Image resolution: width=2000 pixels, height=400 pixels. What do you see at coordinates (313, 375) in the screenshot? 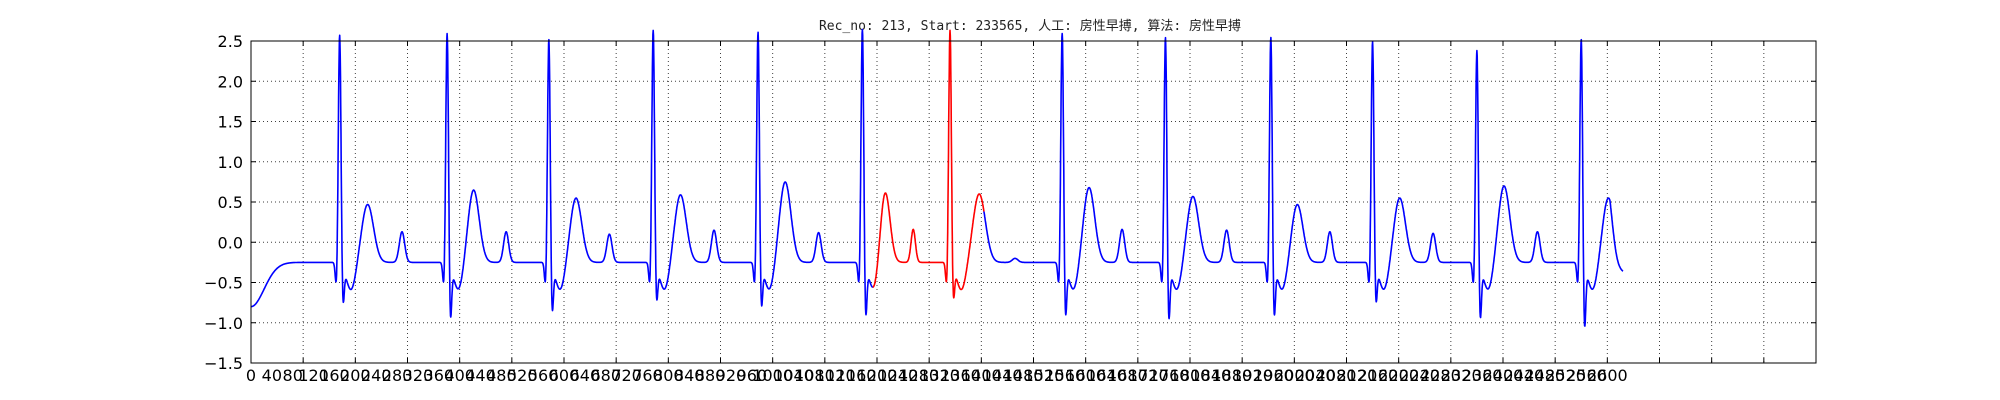
I see `x-tick-label: 120` at bounding box center [313, 375].